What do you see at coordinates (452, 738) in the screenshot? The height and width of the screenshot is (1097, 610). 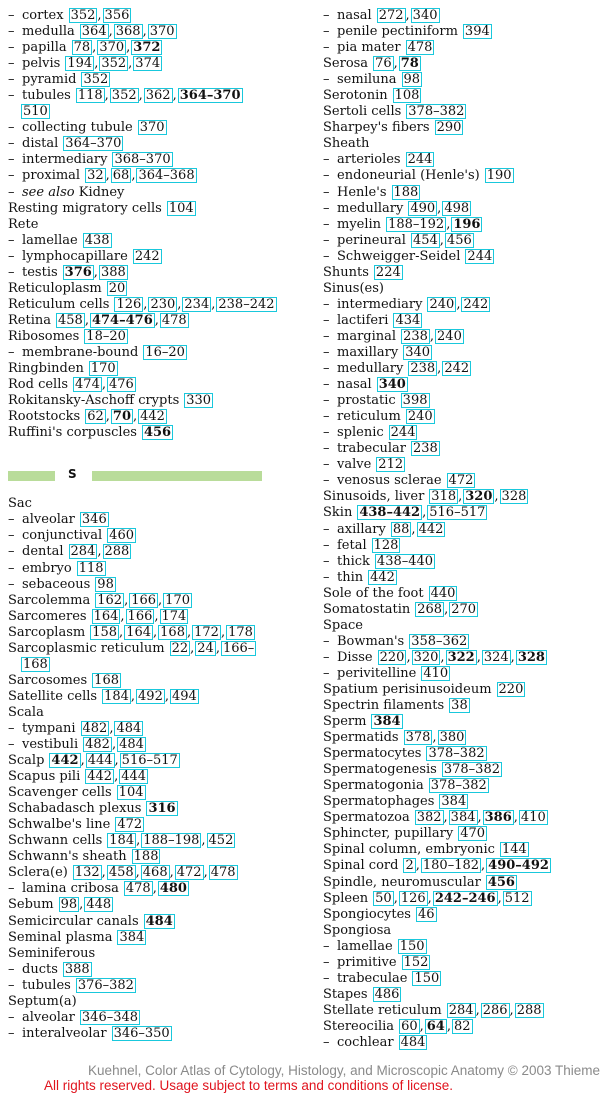 I see `page-link: 380` at bounding box center [452, 738].